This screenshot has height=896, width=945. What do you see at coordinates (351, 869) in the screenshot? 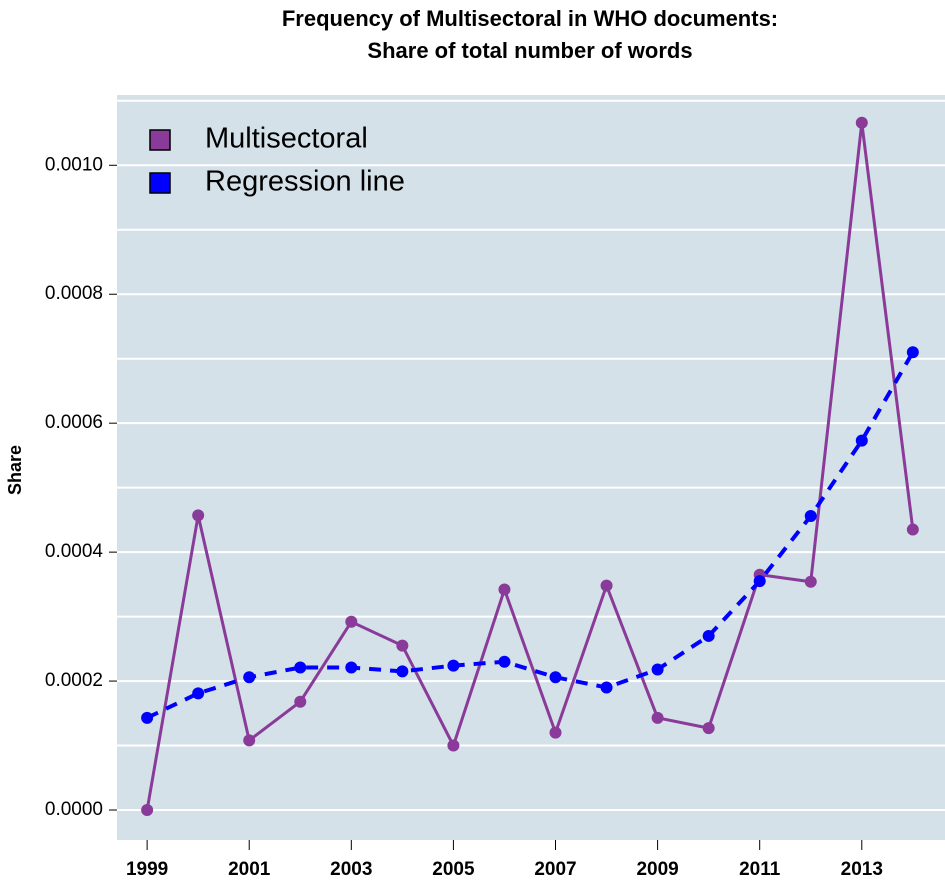
I see `x-tick-label: 2003` at bounding box center [351, 869].